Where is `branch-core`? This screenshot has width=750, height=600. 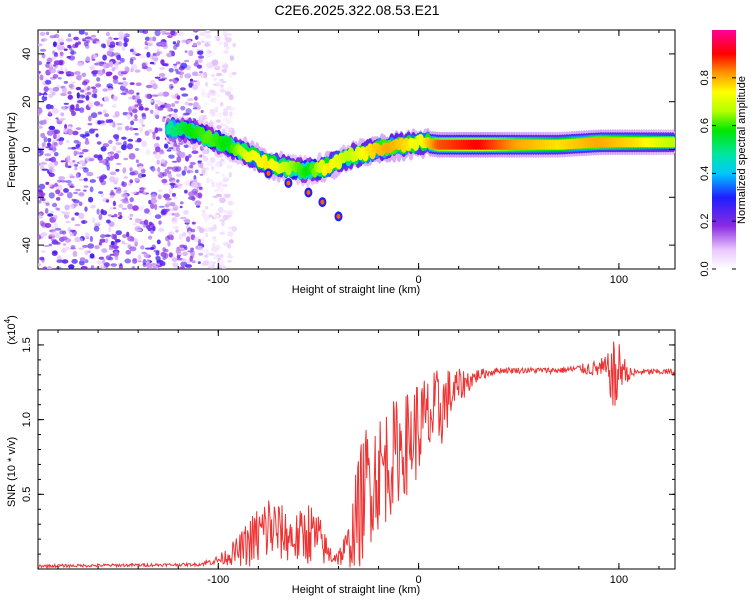
branch-core is located at coordinates (308, 192).